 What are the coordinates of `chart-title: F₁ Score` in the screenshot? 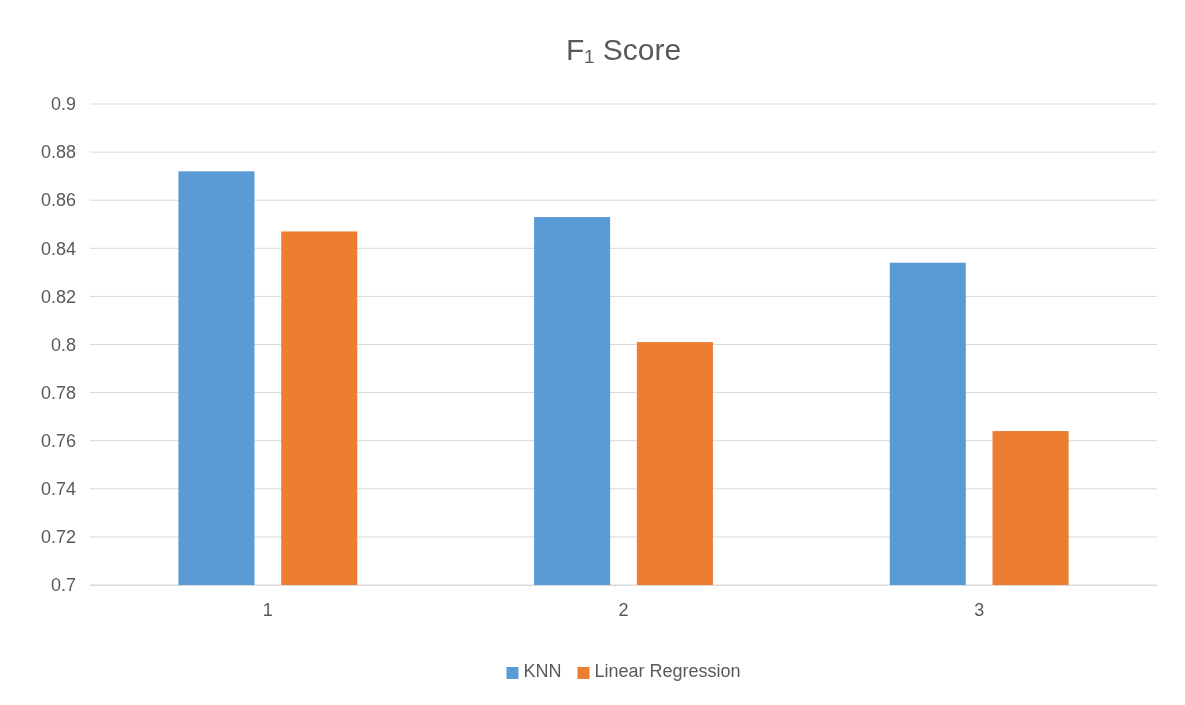 It's located at (623, 49).